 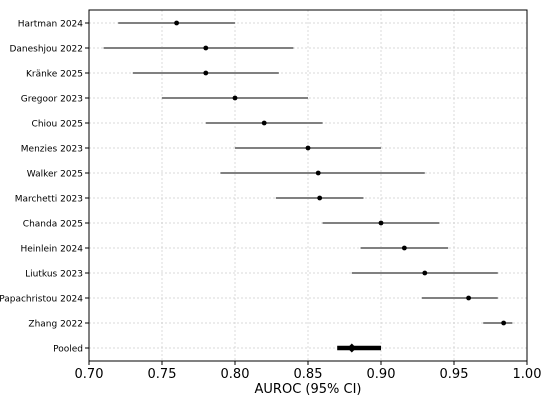 I want to click on x-tick-label: 0.80, so click(x=235, y=374).